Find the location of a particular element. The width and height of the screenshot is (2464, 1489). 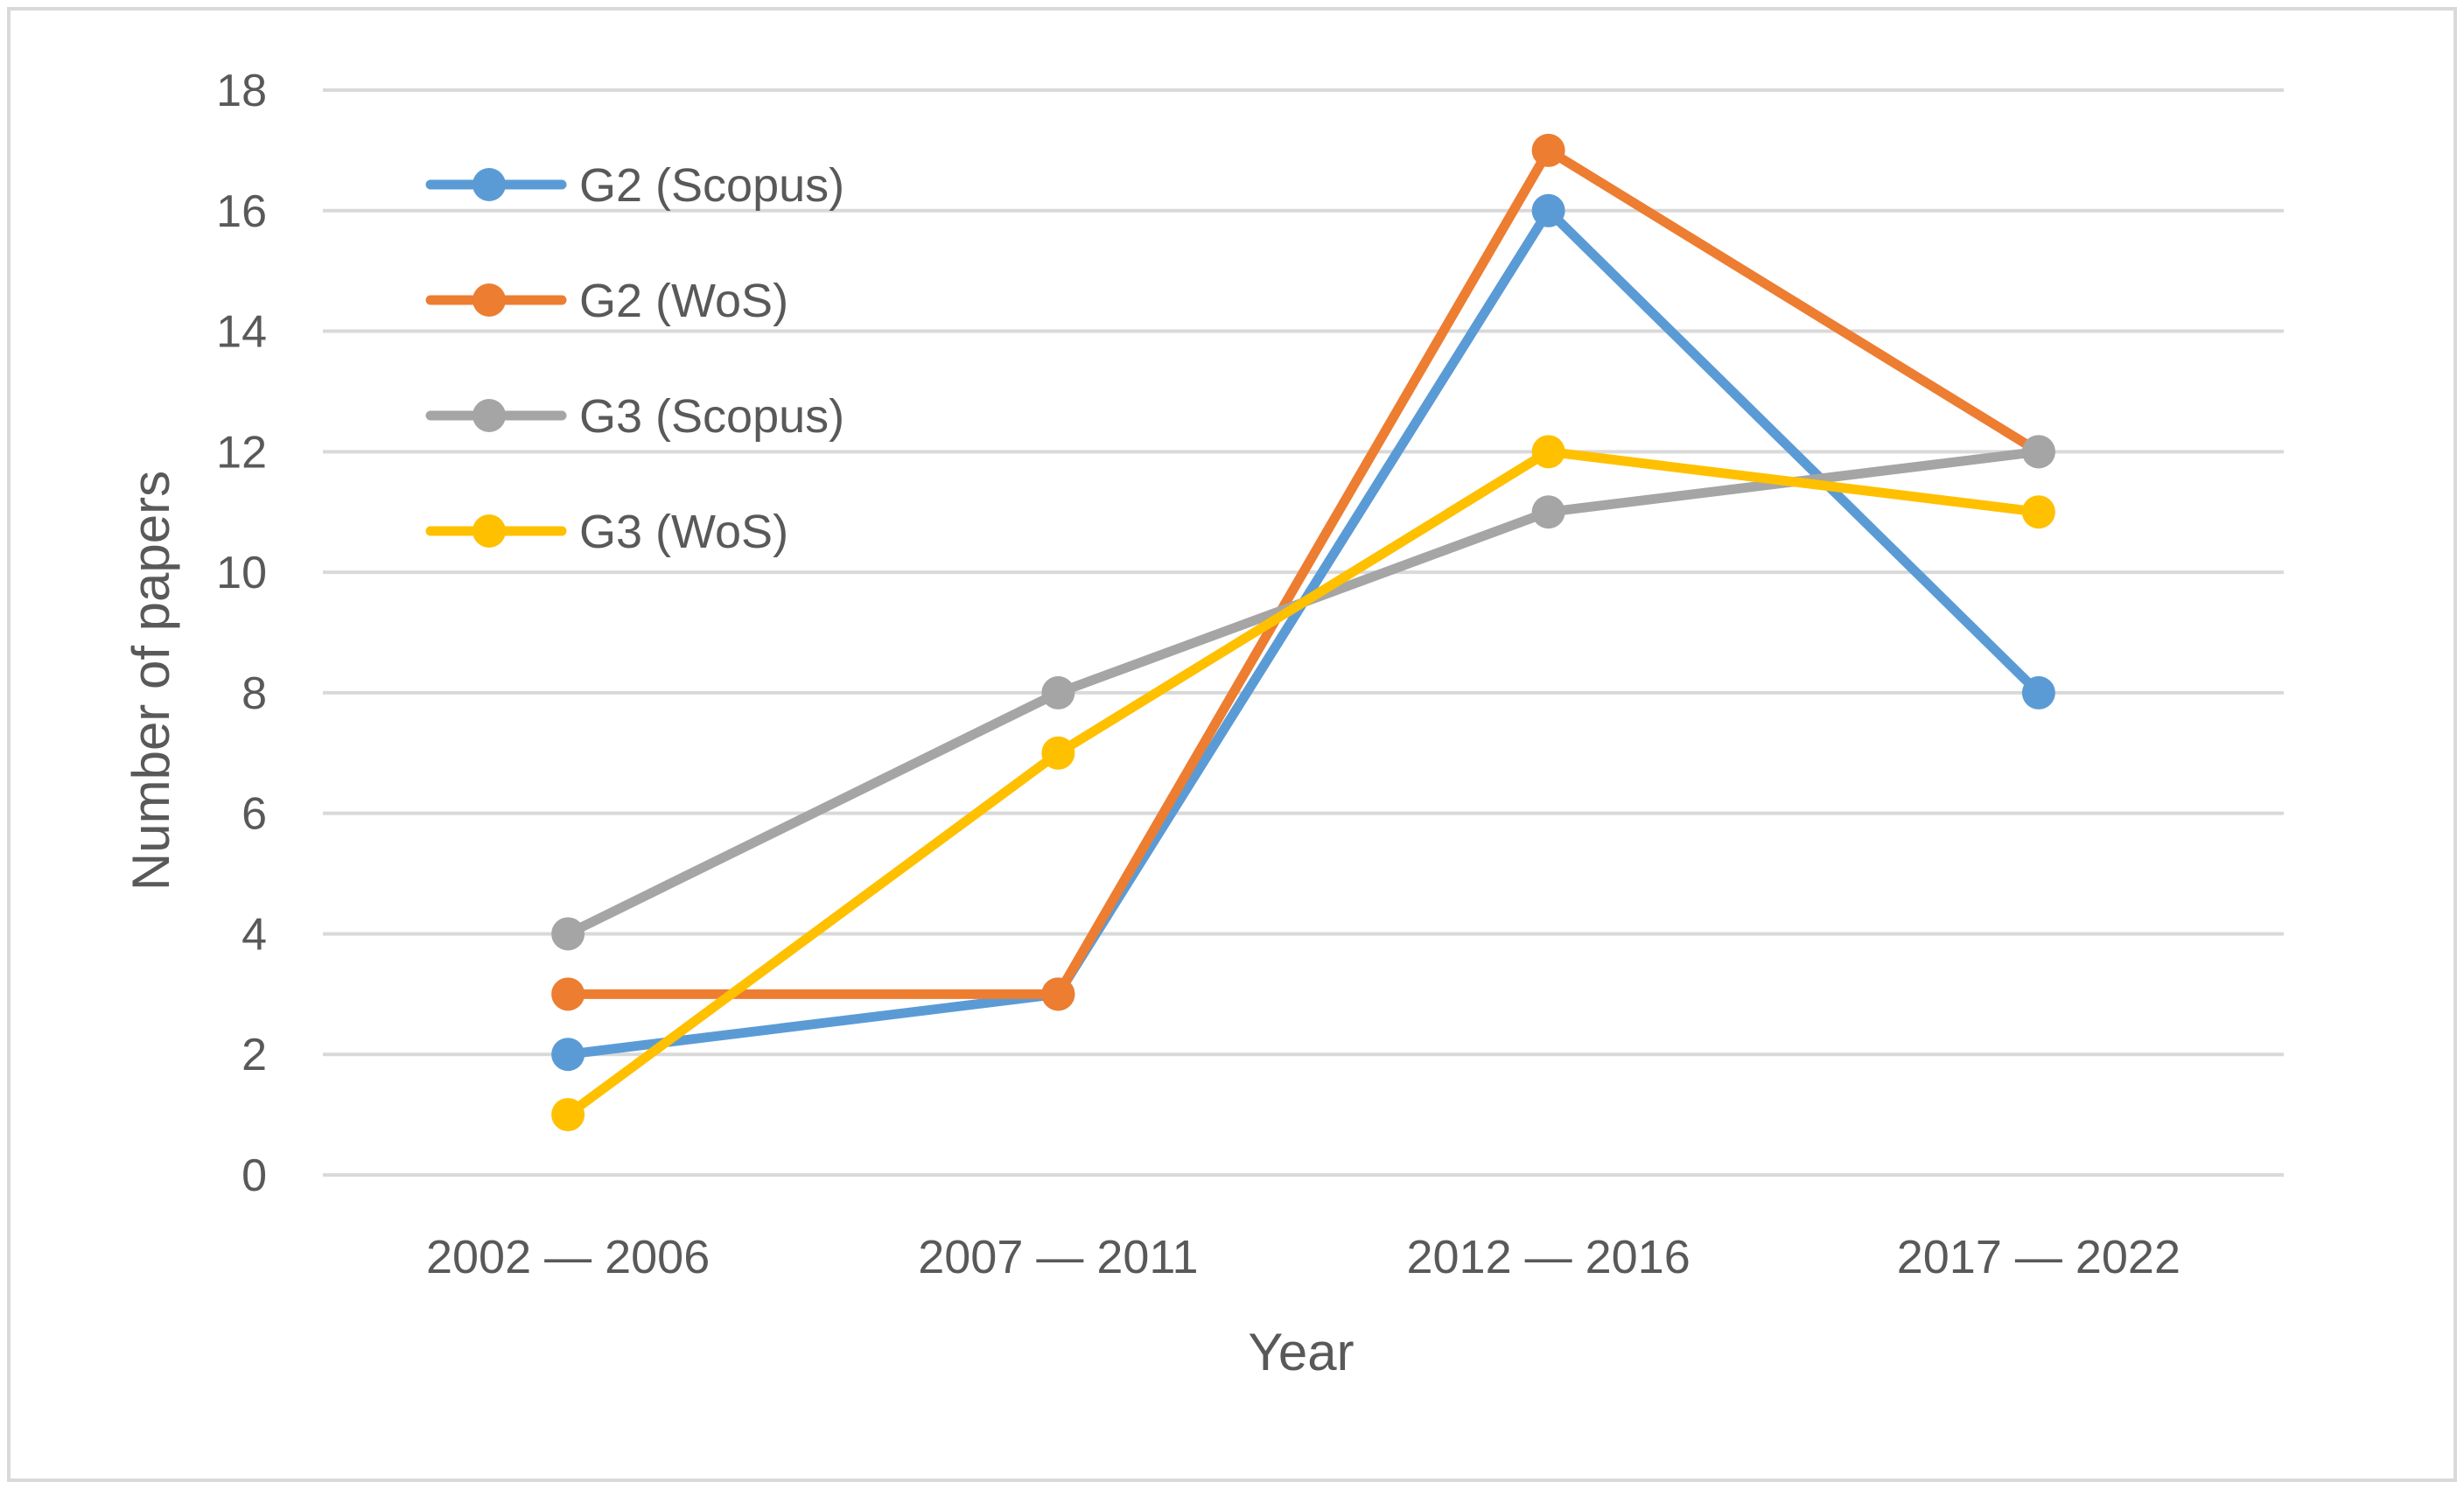

legend-swatch-marker-g3-wos is located at coordinates (489, 531).